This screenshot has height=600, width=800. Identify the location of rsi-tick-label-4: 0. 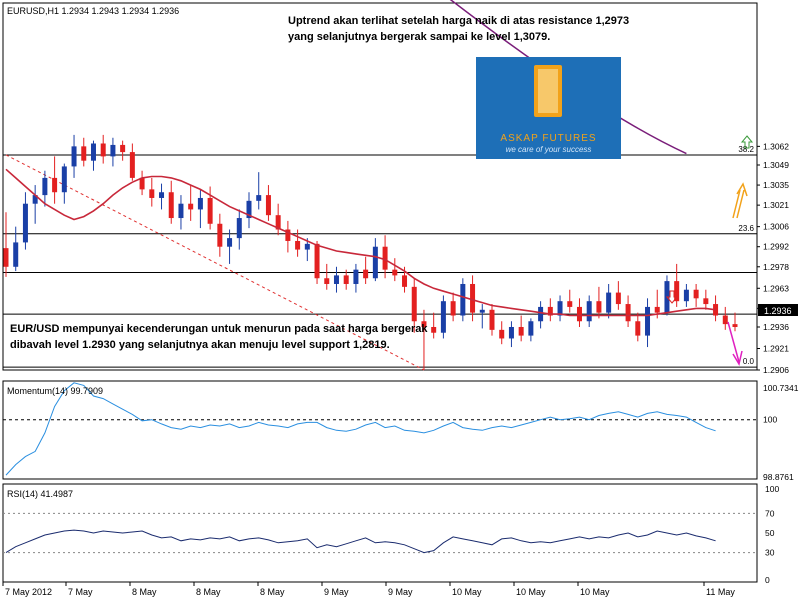
(767, 580).